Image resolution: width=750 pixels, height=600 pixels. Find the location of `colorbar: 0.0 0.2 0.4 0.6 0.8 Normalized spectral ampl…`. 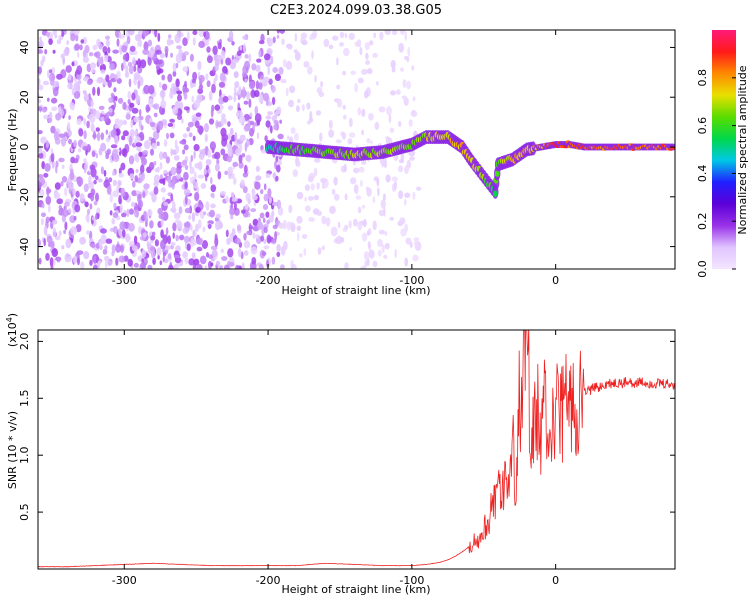

colorbar: 0.0 0.2 0.4 0.6 0.8 Normalized spectral ampl… is located at coordinates (722, 154).